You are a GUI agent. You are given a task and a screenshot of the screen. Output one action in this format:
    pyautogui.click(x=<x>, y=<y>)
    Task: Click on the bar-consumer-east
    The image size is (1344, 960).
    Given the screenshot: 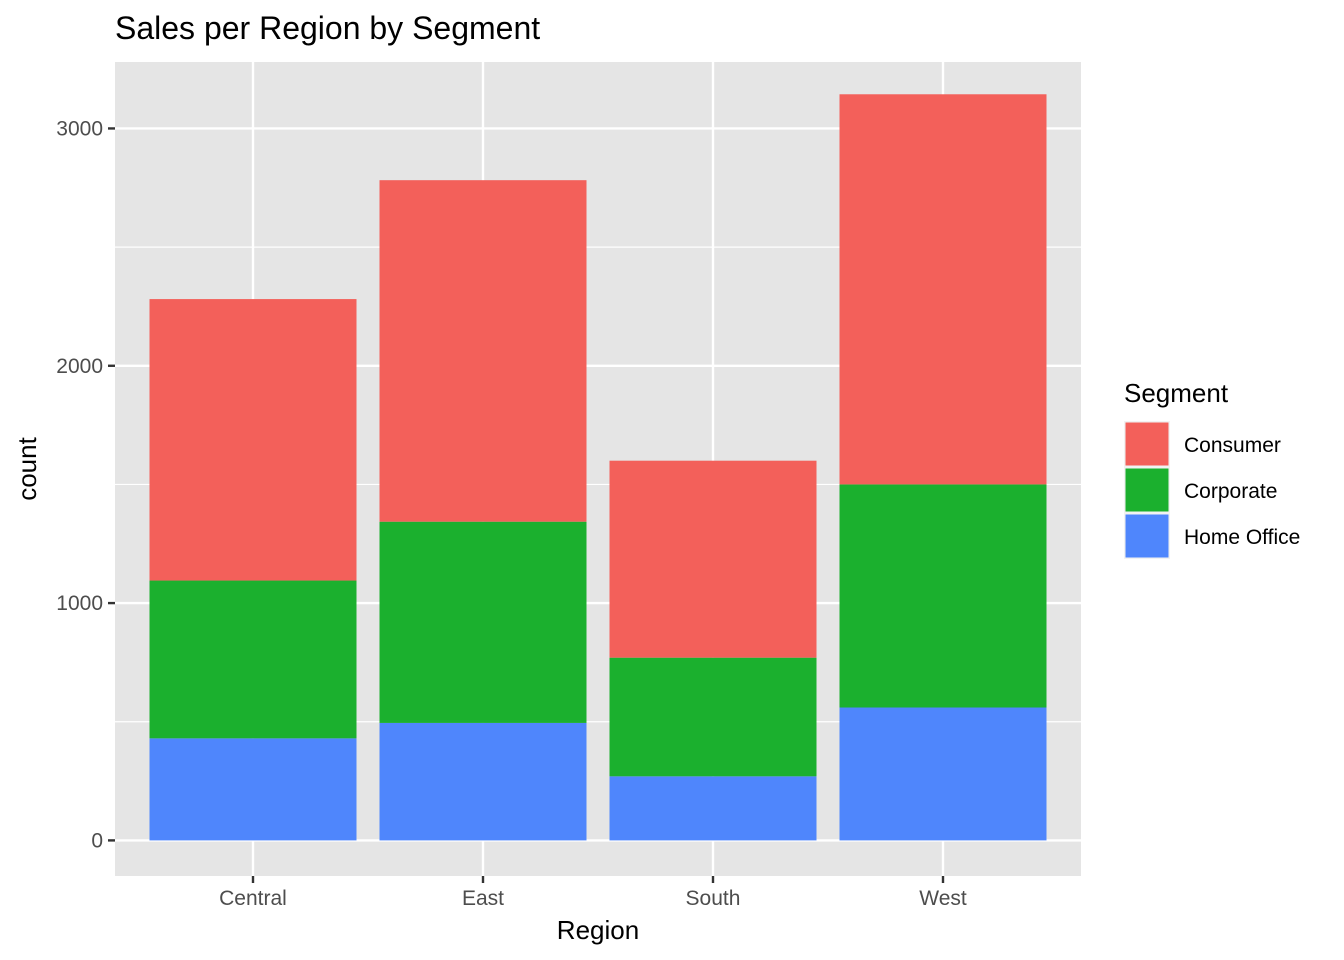 What is the action you would take?
    pyautogui.click(x=483, y=351)
    